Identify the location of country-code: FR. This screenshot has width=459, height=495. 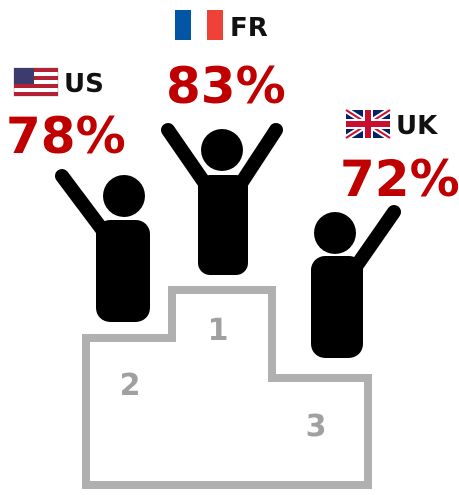
(249, 28).